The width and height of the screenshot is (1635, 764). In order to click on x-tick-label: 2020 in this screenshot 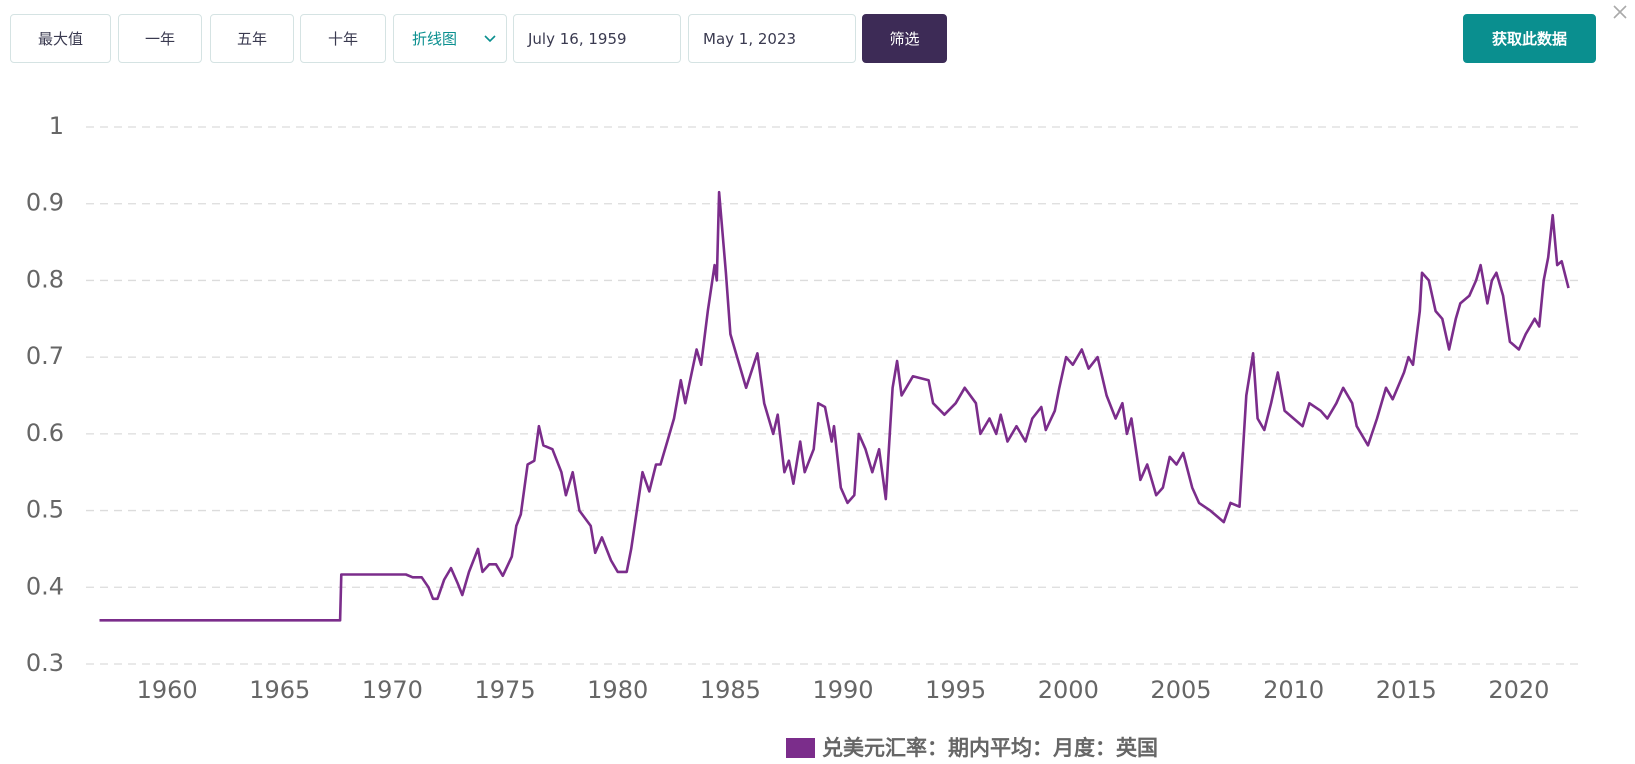, I will do `click(1518, 690)`.